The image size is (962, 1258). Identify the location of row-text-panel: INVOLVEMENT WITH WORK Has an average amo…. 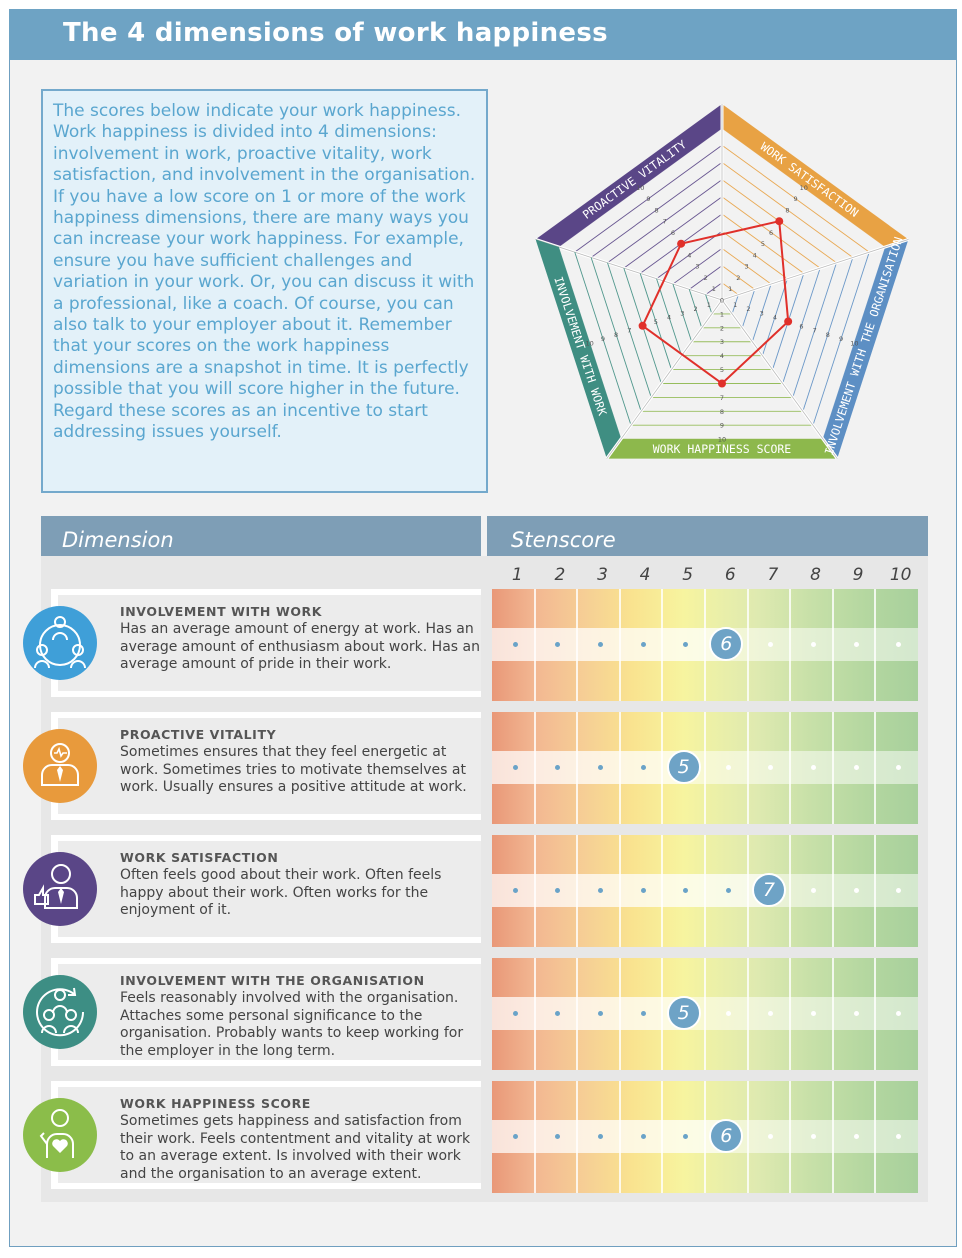
(269, 643).